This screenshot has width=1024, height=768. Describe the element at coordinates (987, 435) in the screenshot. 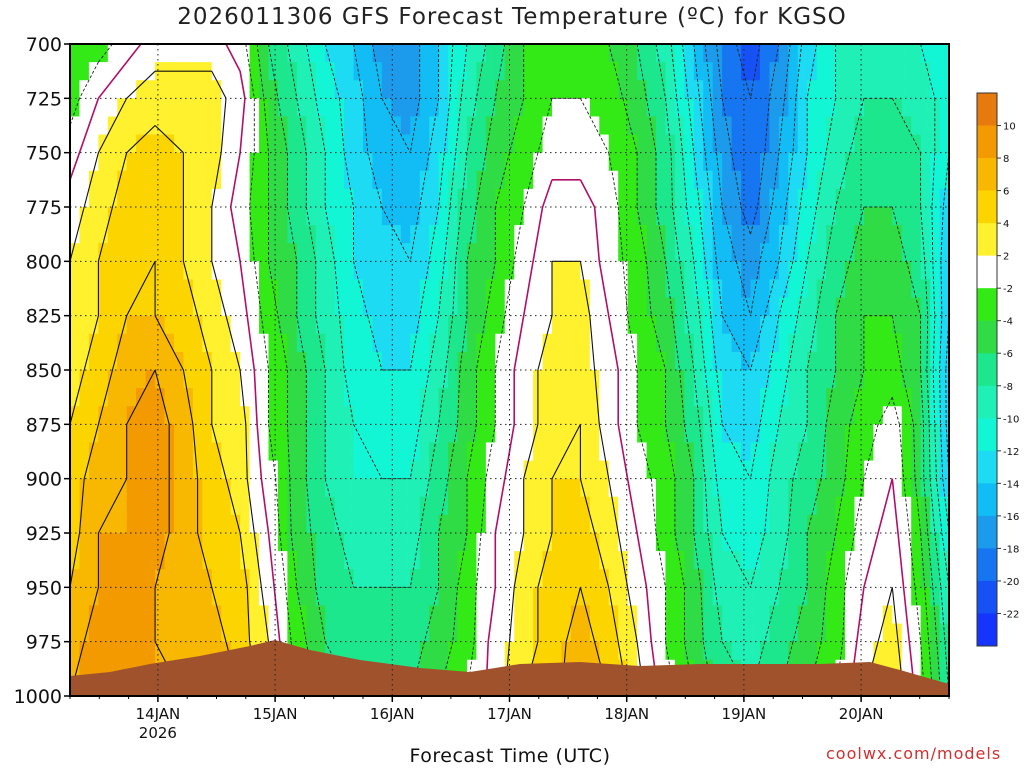

I see `colorbar-swatch` at that location.